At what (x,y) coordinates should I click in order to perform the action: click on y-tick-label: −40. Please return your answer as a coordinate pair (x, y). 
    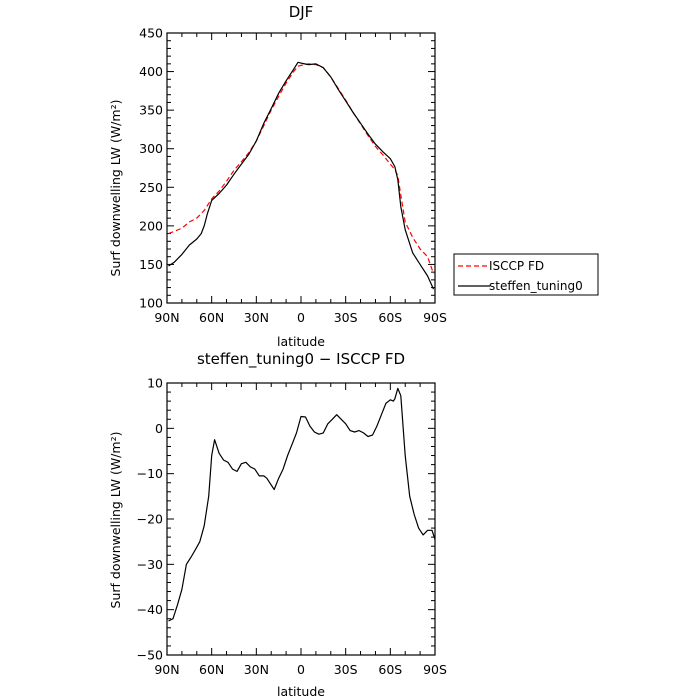
    Looking at the image, I should click on (150, 609).